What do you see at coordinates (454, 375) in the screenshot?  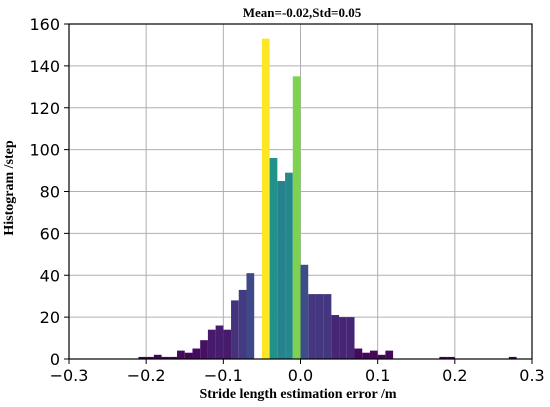 I see `x-tick-label: 0.2` at bounding box center [454, 375].